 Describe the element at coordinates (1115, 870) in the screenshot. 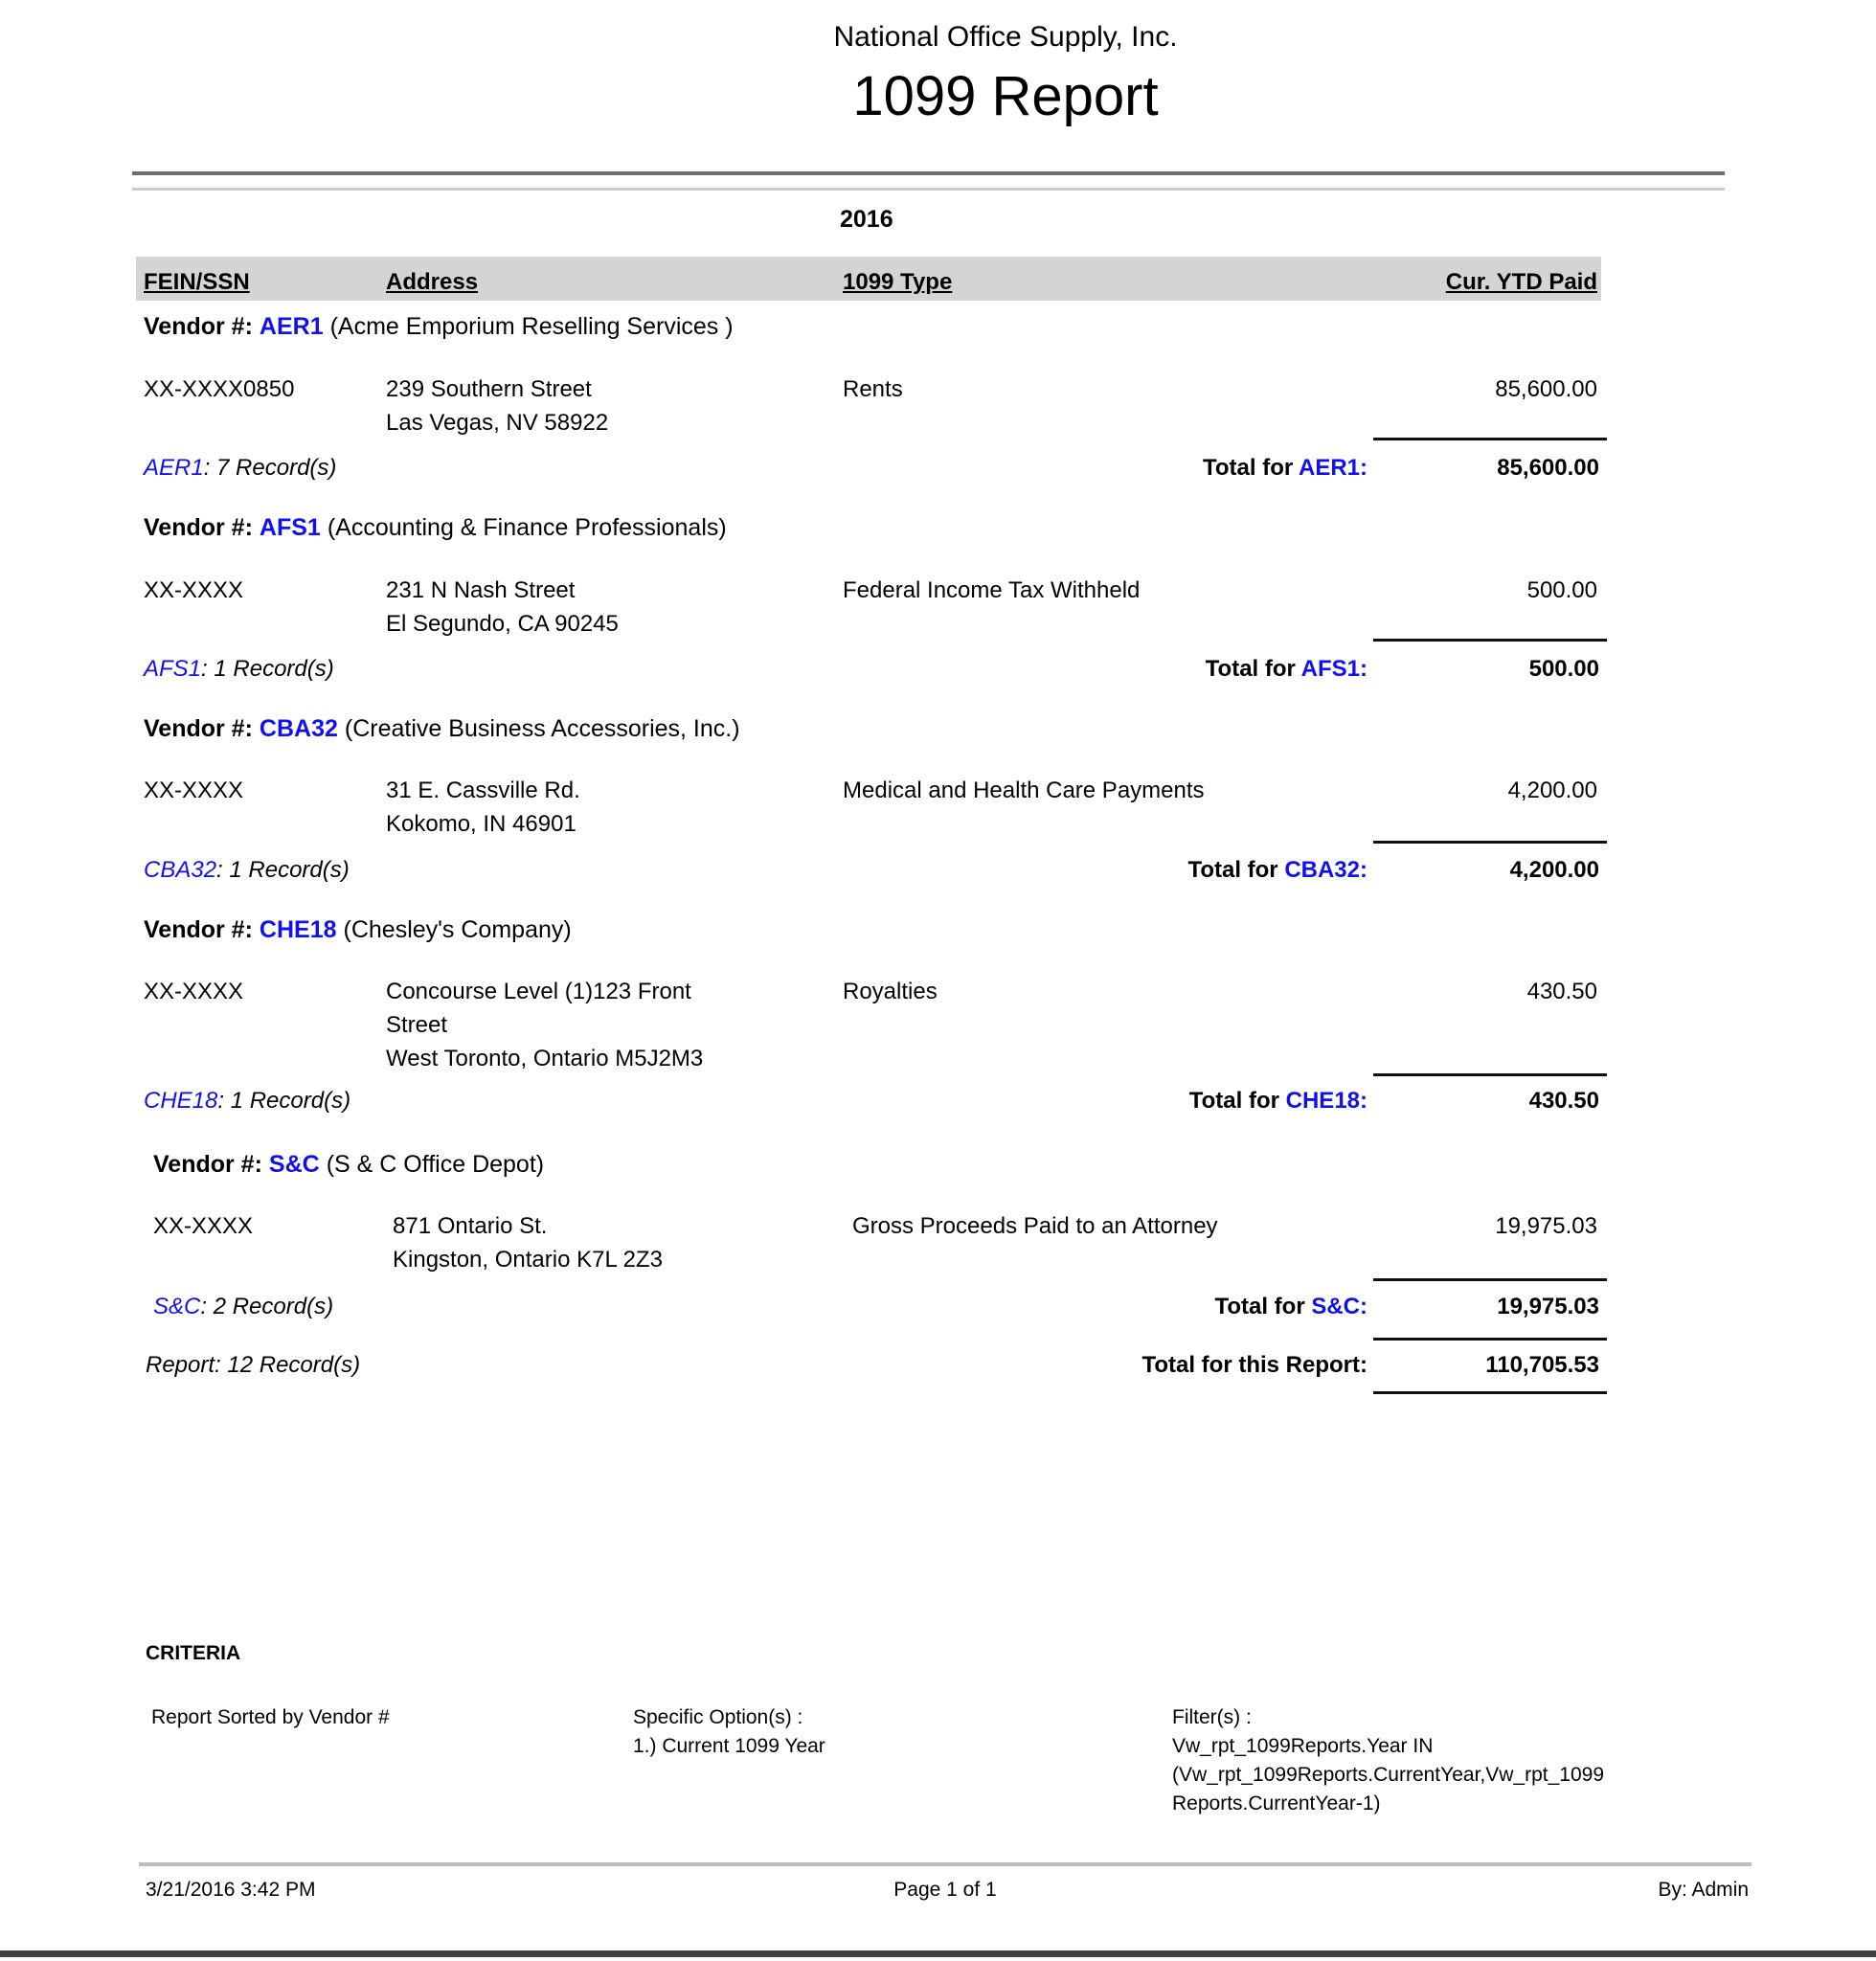

I see `total-label: Total for CBA32:` at that location.